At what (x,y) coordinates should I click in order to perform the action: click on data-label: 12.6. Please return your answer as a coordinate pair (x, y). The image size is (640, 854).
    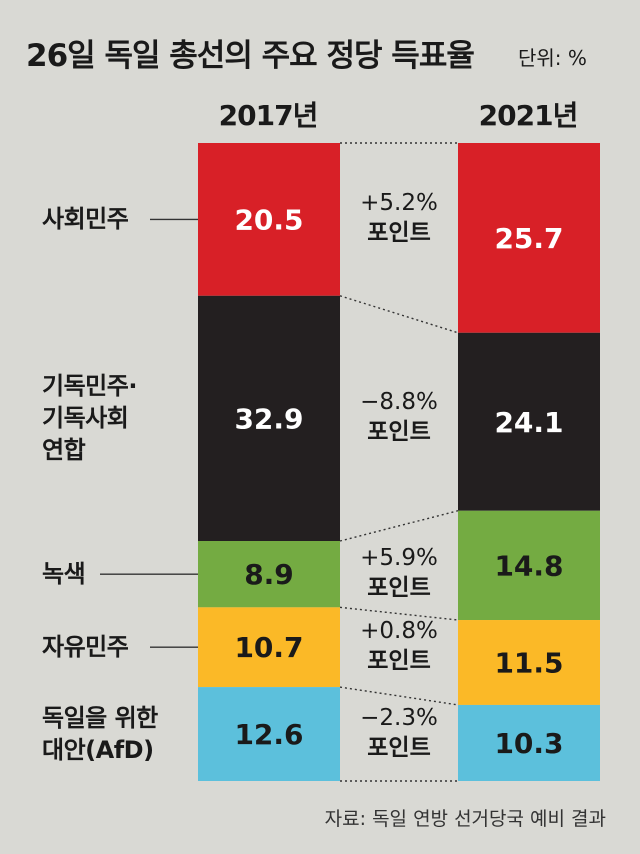
    Looking at the image, I should click on (268, 734).